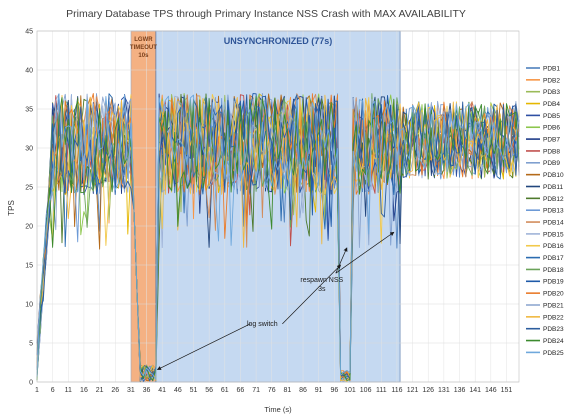 The image size is (576, 417). What do you see at coordinates (178, 390) in the screenshot?
I see `x-tick-label: 46` at bounding box center [178, 390].